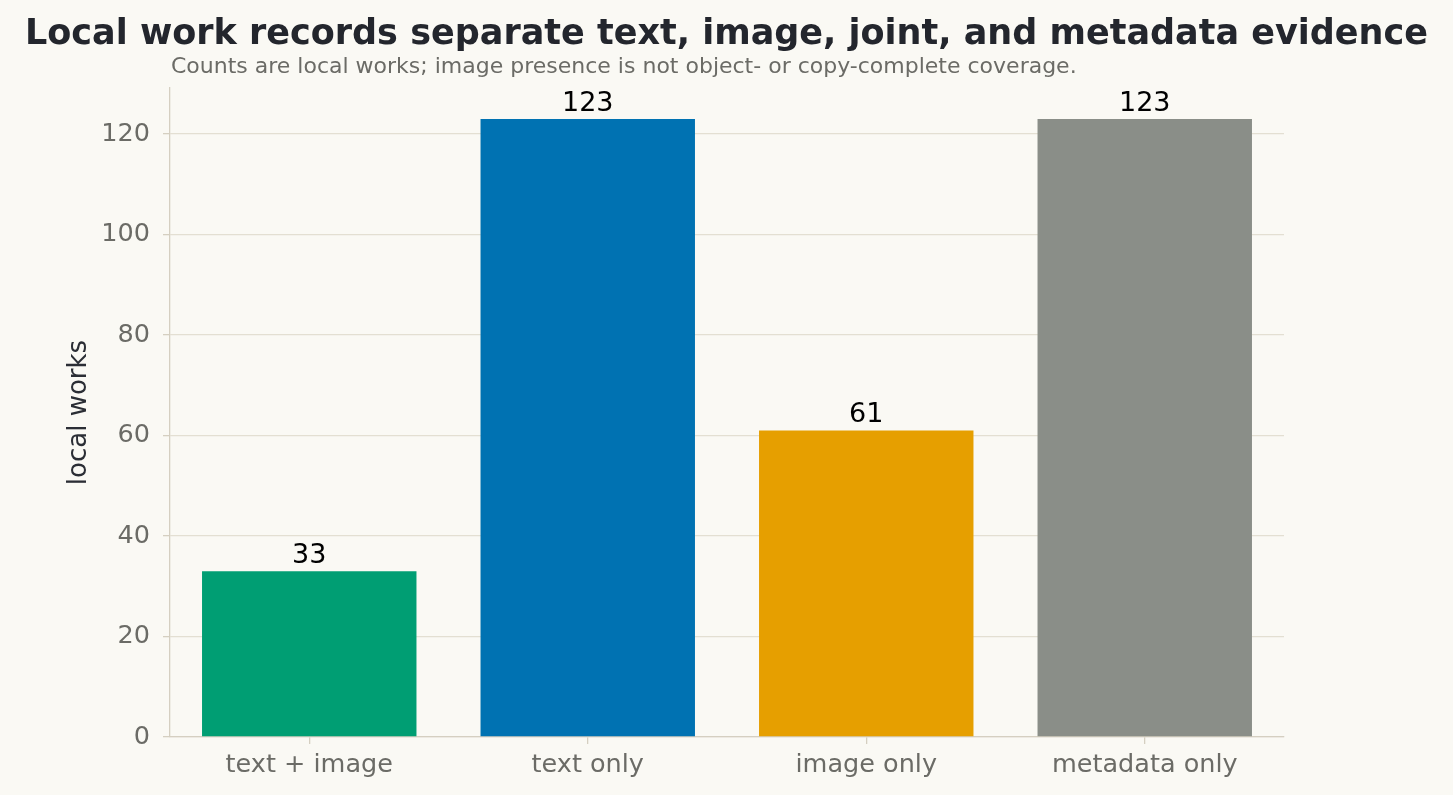 Image resolution: width=1453 pixels, height=795 pixels. Describe the element at coordinates (624, 66) in the screenshot. I see `chart-subtitle: Counts are local works; image presence is not object- or copy-complete coverage.` at that location.